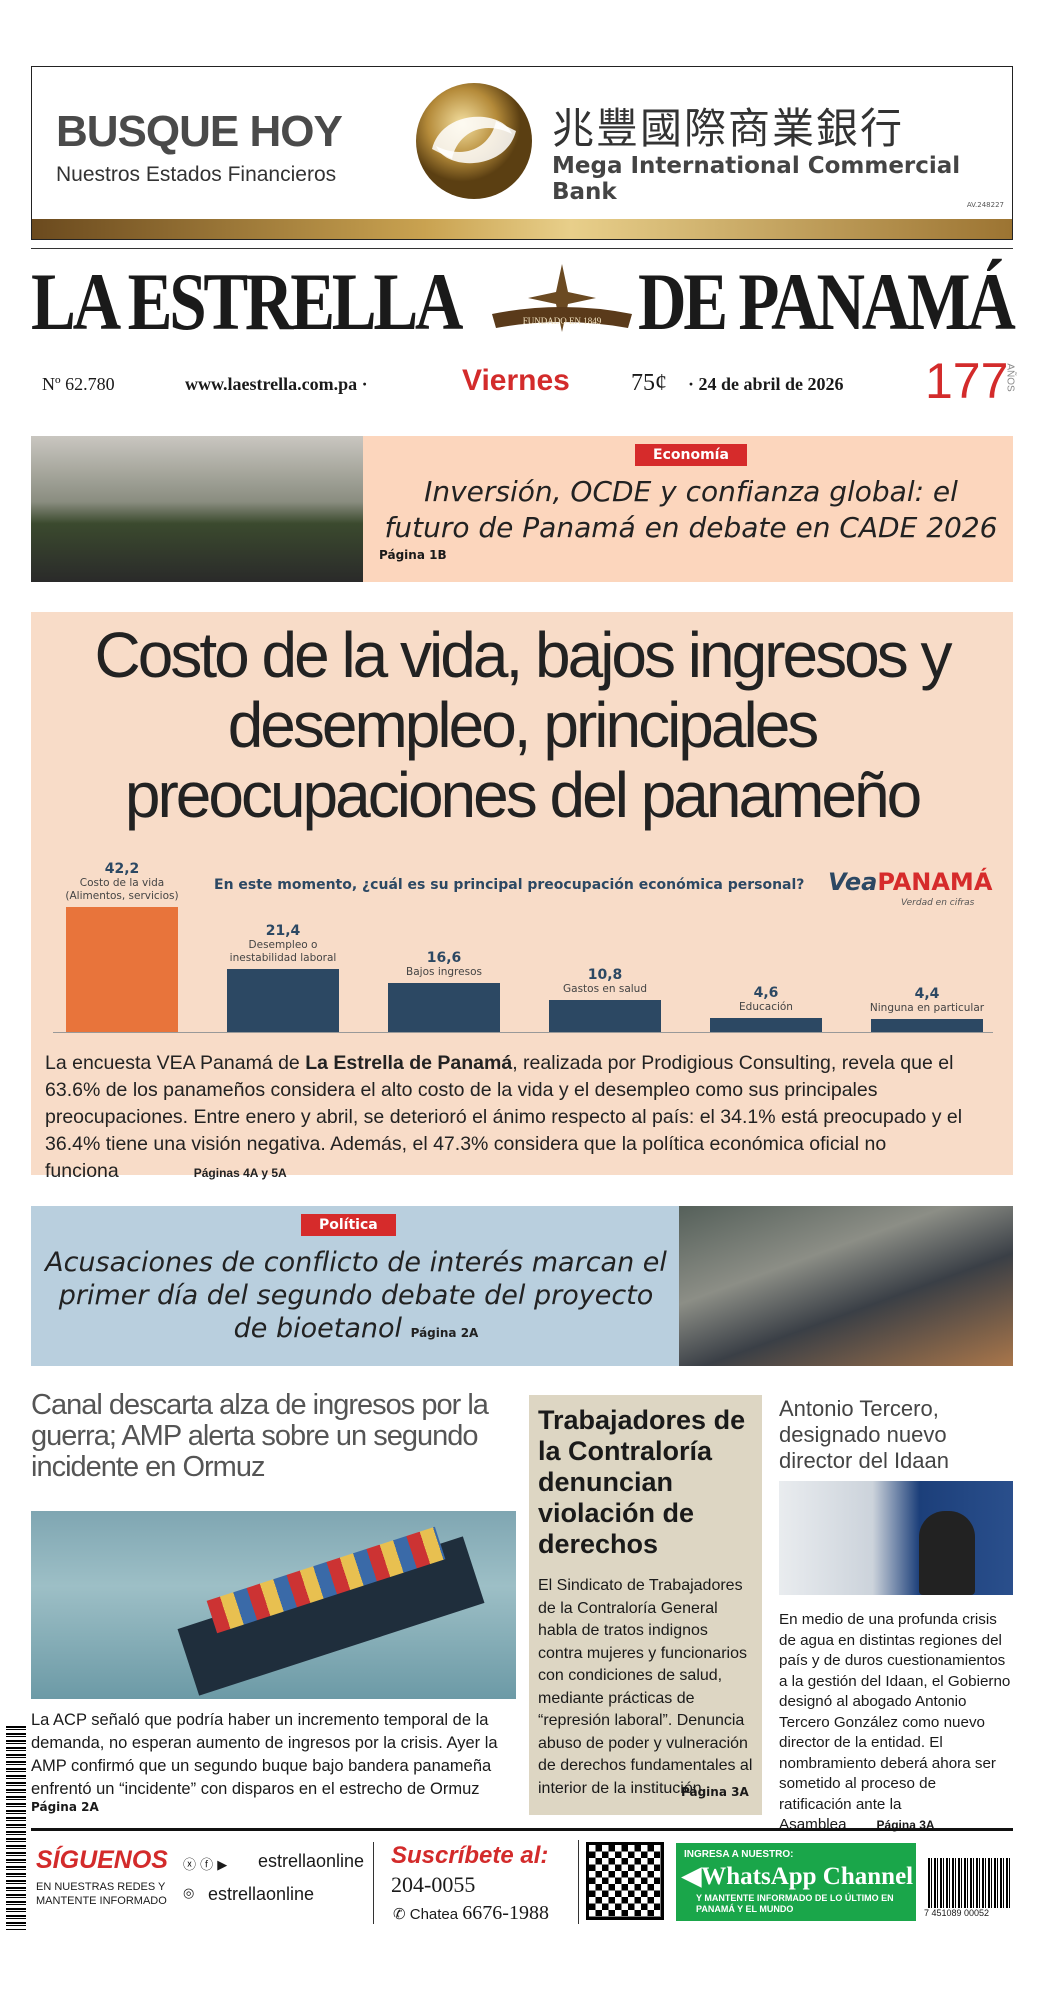 The height and width of the screenshot is (2000, 1045). Describe the element at coordinates (505, 1913) in the screenshot. I see `chat-phone: 6676-1988` at that location.